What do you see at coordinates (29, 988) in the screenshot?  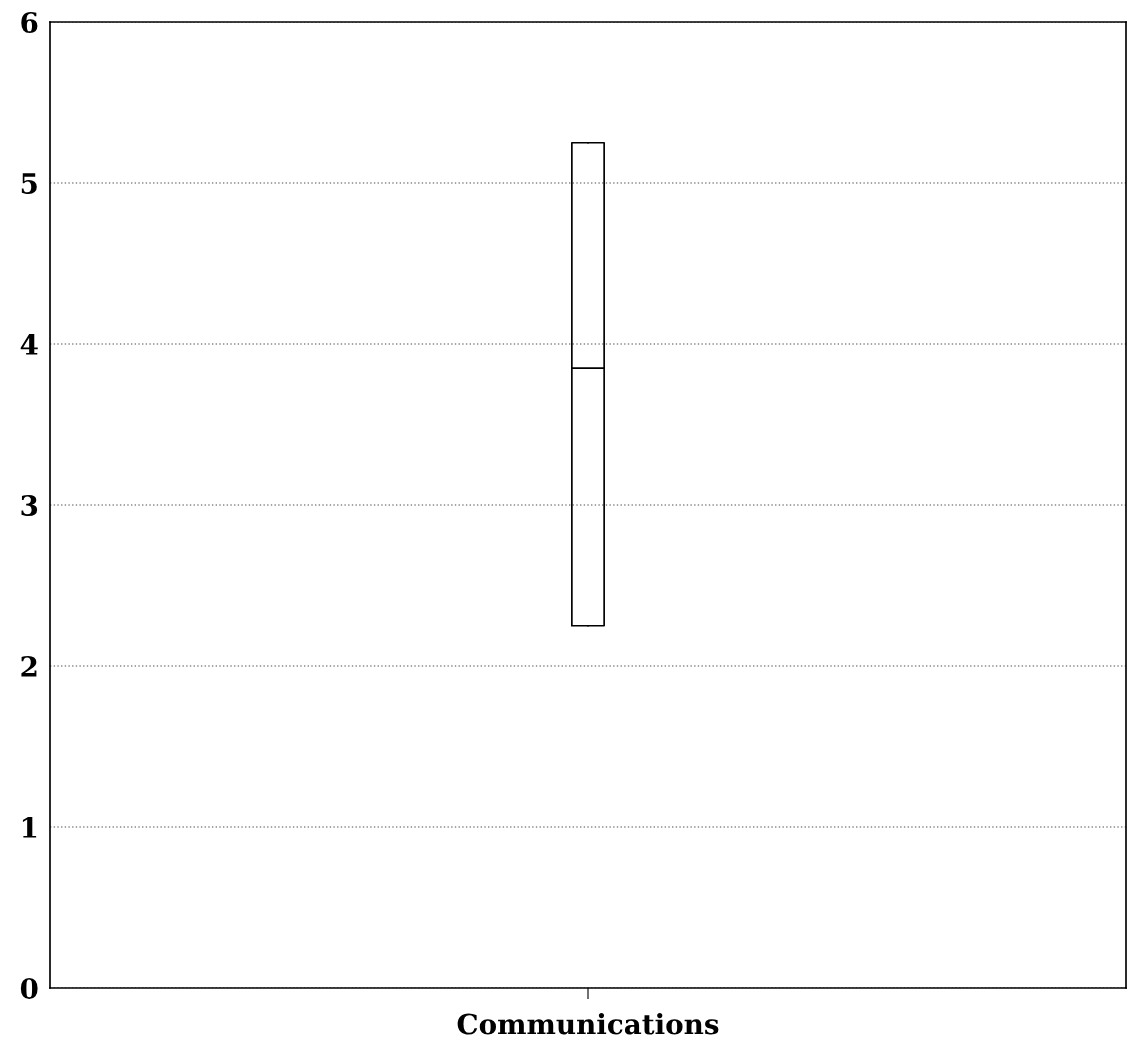 I see `y-tick-label: 0` at bounding box center [29, 988].